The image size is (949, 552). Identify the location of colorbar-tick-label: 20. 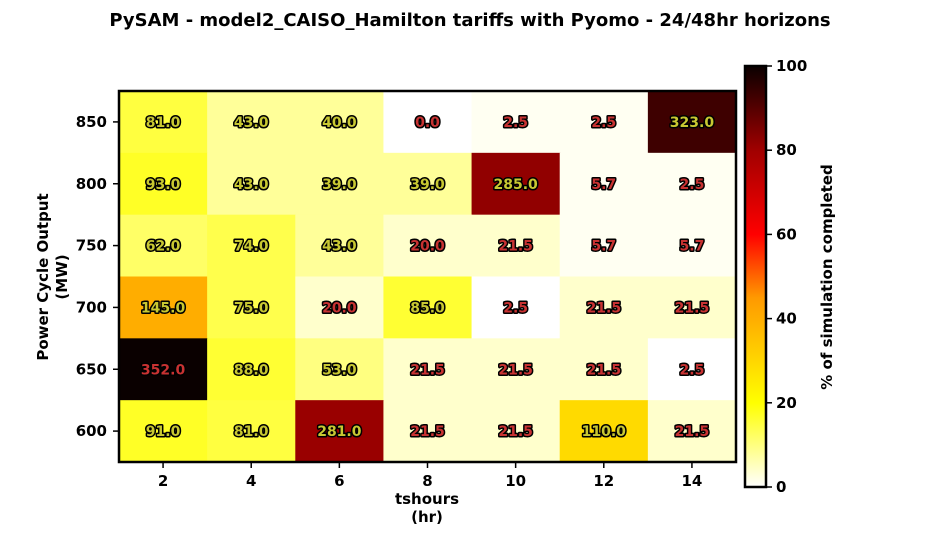
(786, 403).